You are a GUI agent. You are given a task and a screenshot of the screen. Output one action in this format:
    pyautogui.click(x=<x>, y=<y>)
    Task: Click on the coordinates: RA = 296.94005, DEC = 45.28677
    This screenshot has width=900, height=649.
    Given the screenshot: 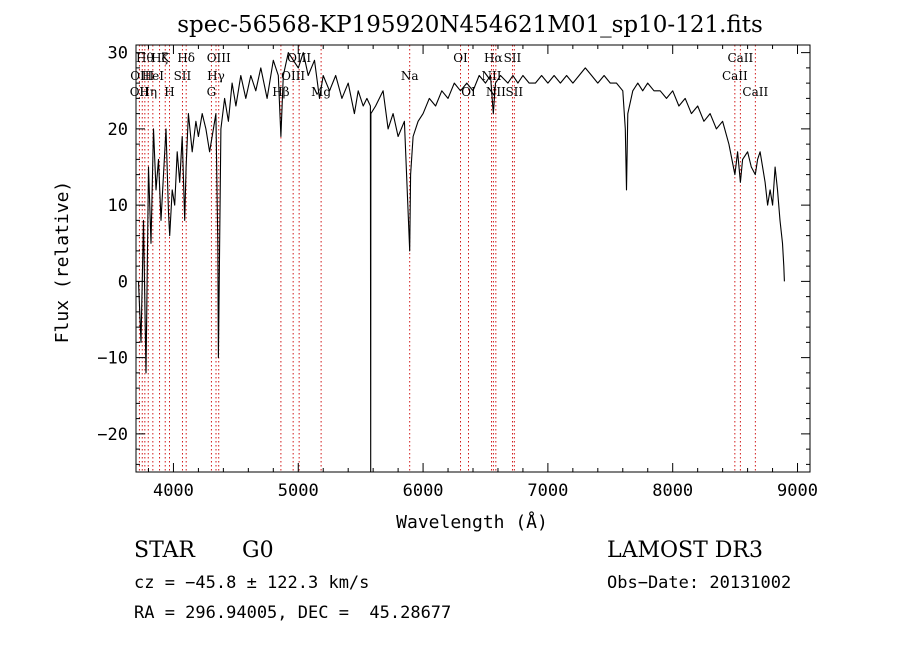 What is the action you would take?
    pyautogui.click(x=293, y=613)
    